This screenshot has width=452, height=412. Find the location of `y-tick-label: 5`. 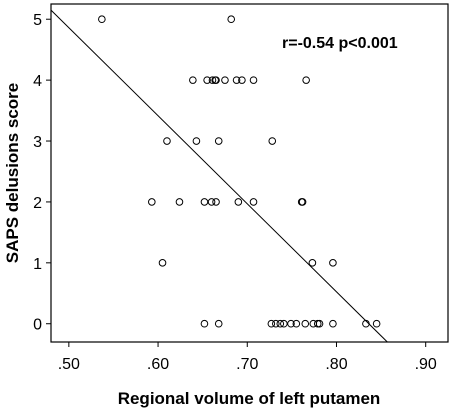

y-tick-label: 5 is located at coordinates (37, 20).